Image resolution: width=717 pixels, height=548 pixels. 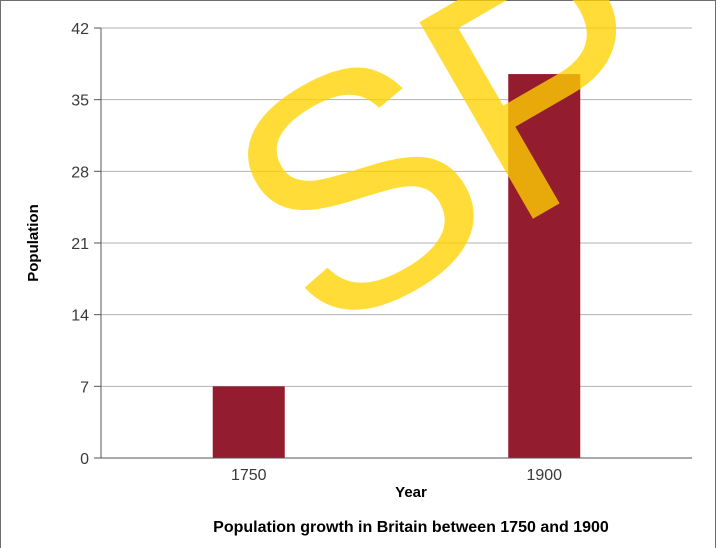 I want to click on y-tick-label: 21, so click(x=80, y=244).